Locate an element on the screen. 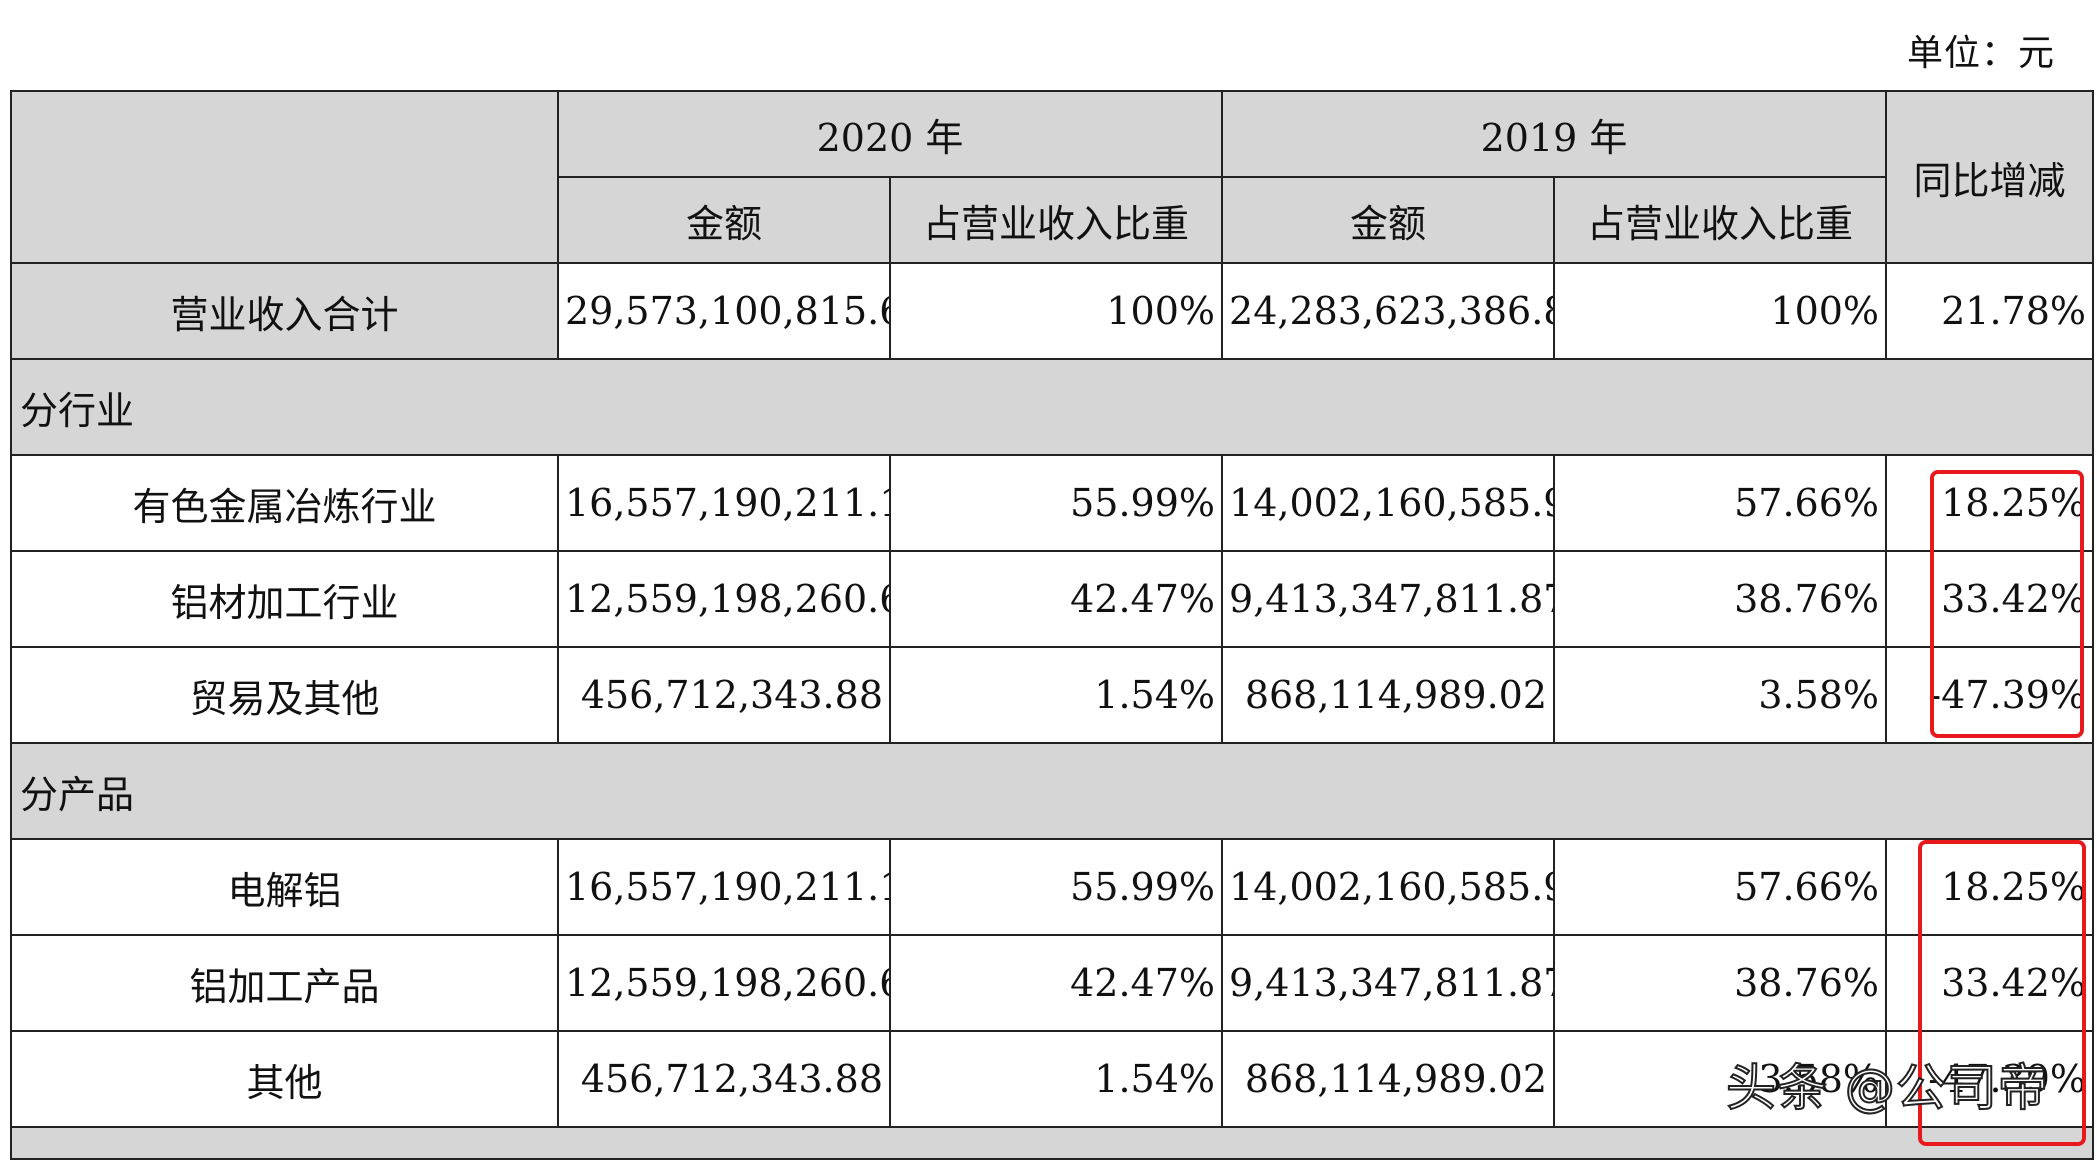 Image resolution: width=2097 pixels, height=1160 pixels. section-row-industry: 分行业 is located at coordinates (1052, 407).